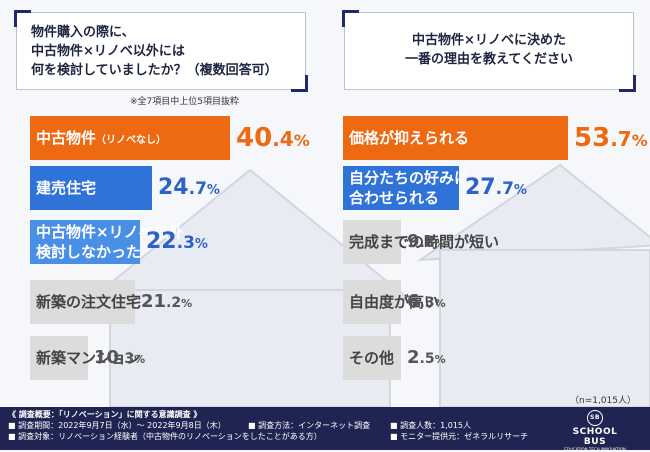  Describe the element at coordinates (602, 401) in the screenshot. I see `sample-size-note: （n=1,015人）` at that location.